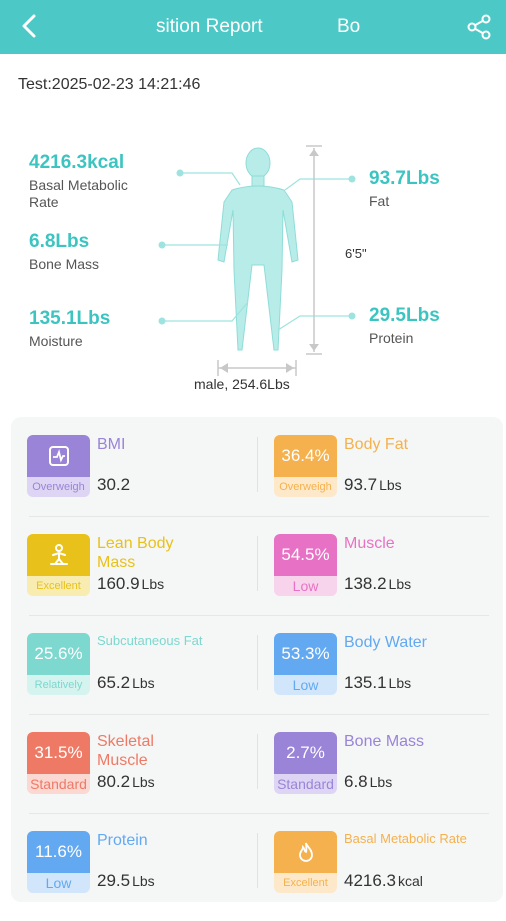 This screenshot has width=506, height=921. I want to click on metric-card-skeletal-muscle: 31.5% Standard Skeletal Muscle 80.2 Lbs, so click(142, 777).